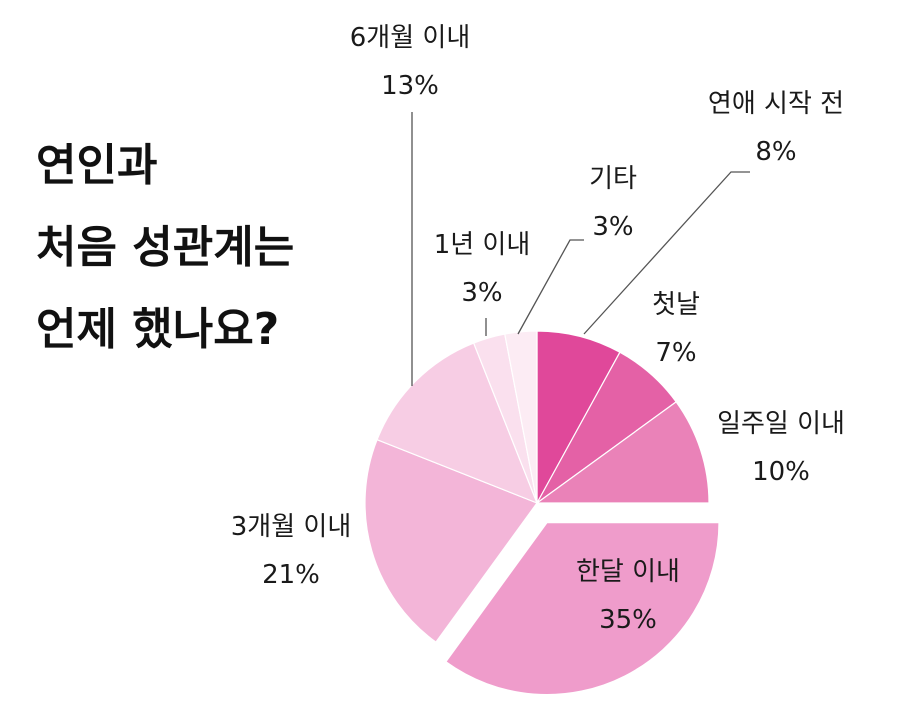 Image resolution: width=900 pixels, height=722 pixels. Describe the element at coordinates (628, 572) in the screenshot. I see `slice-label-within-month: 한달 이내` at that location.